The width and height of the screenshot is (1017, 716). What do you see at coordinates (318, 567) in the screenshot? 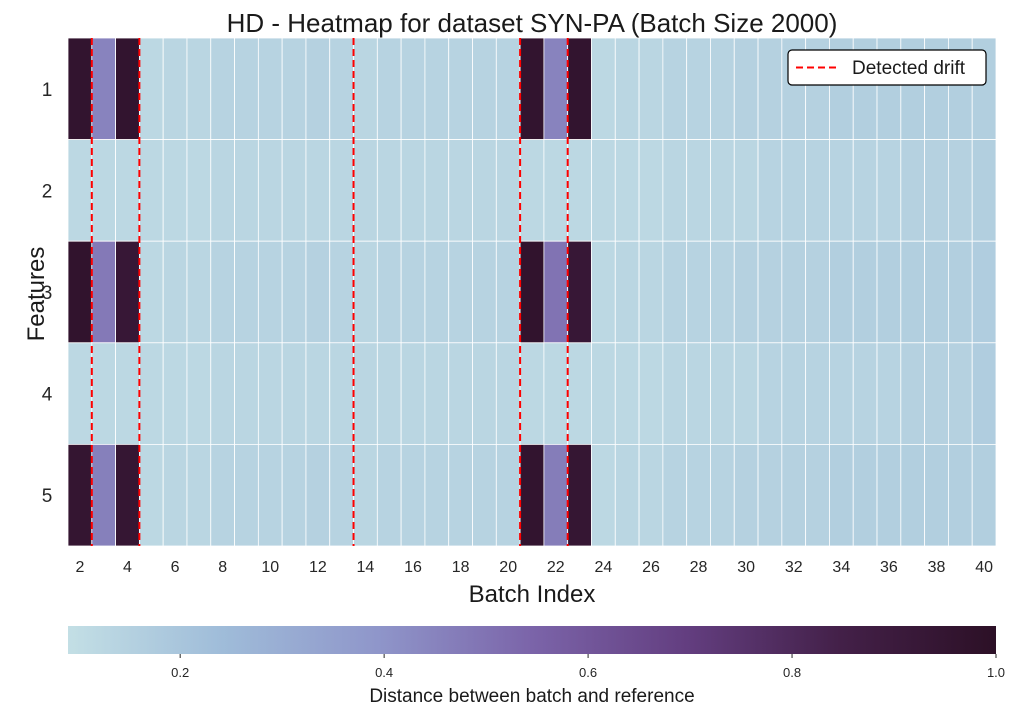
I see `x-tick-label: 12` at bounding box center [318, 567].